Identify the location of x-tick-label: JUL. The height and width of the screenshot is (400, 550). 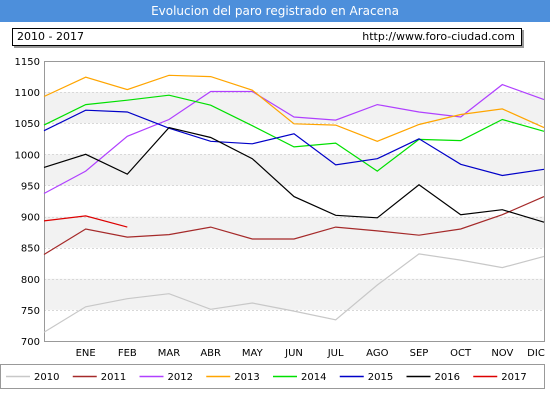
(335, 353).